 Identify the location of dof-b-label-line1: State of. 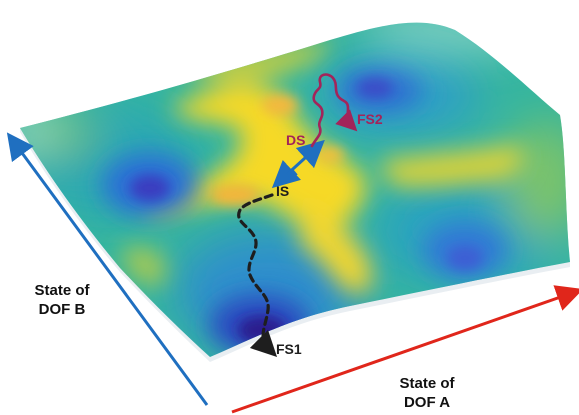
(62, 290).